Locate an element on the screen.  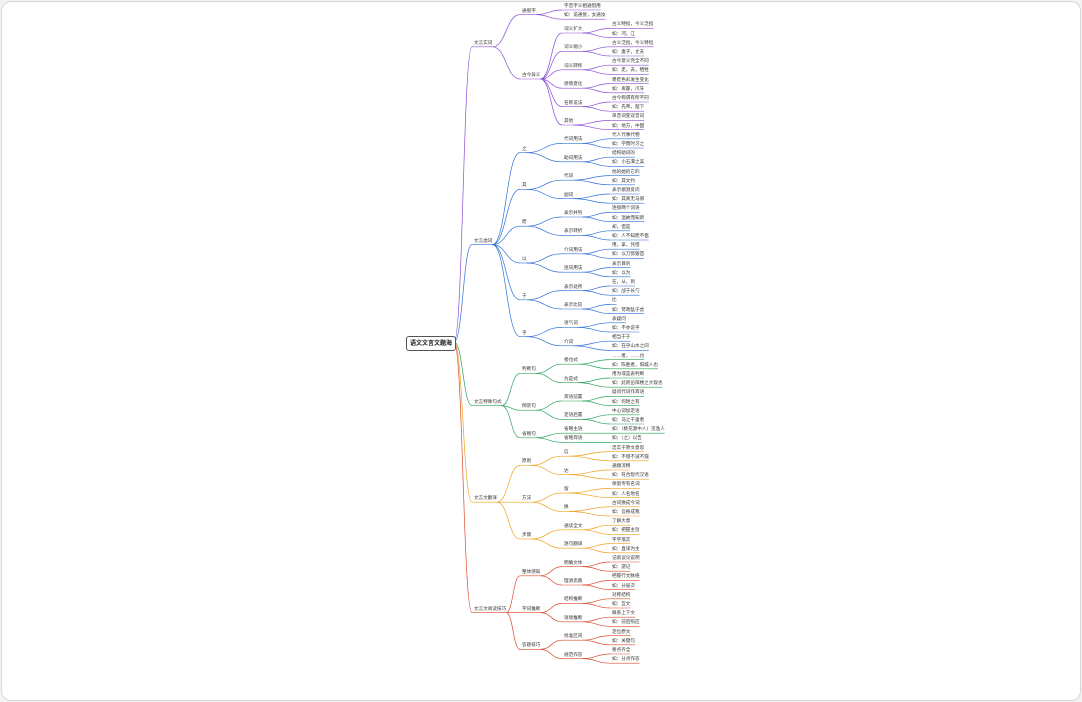
topic-node: 用为或是表判断 is located at coordinates (628, 374).